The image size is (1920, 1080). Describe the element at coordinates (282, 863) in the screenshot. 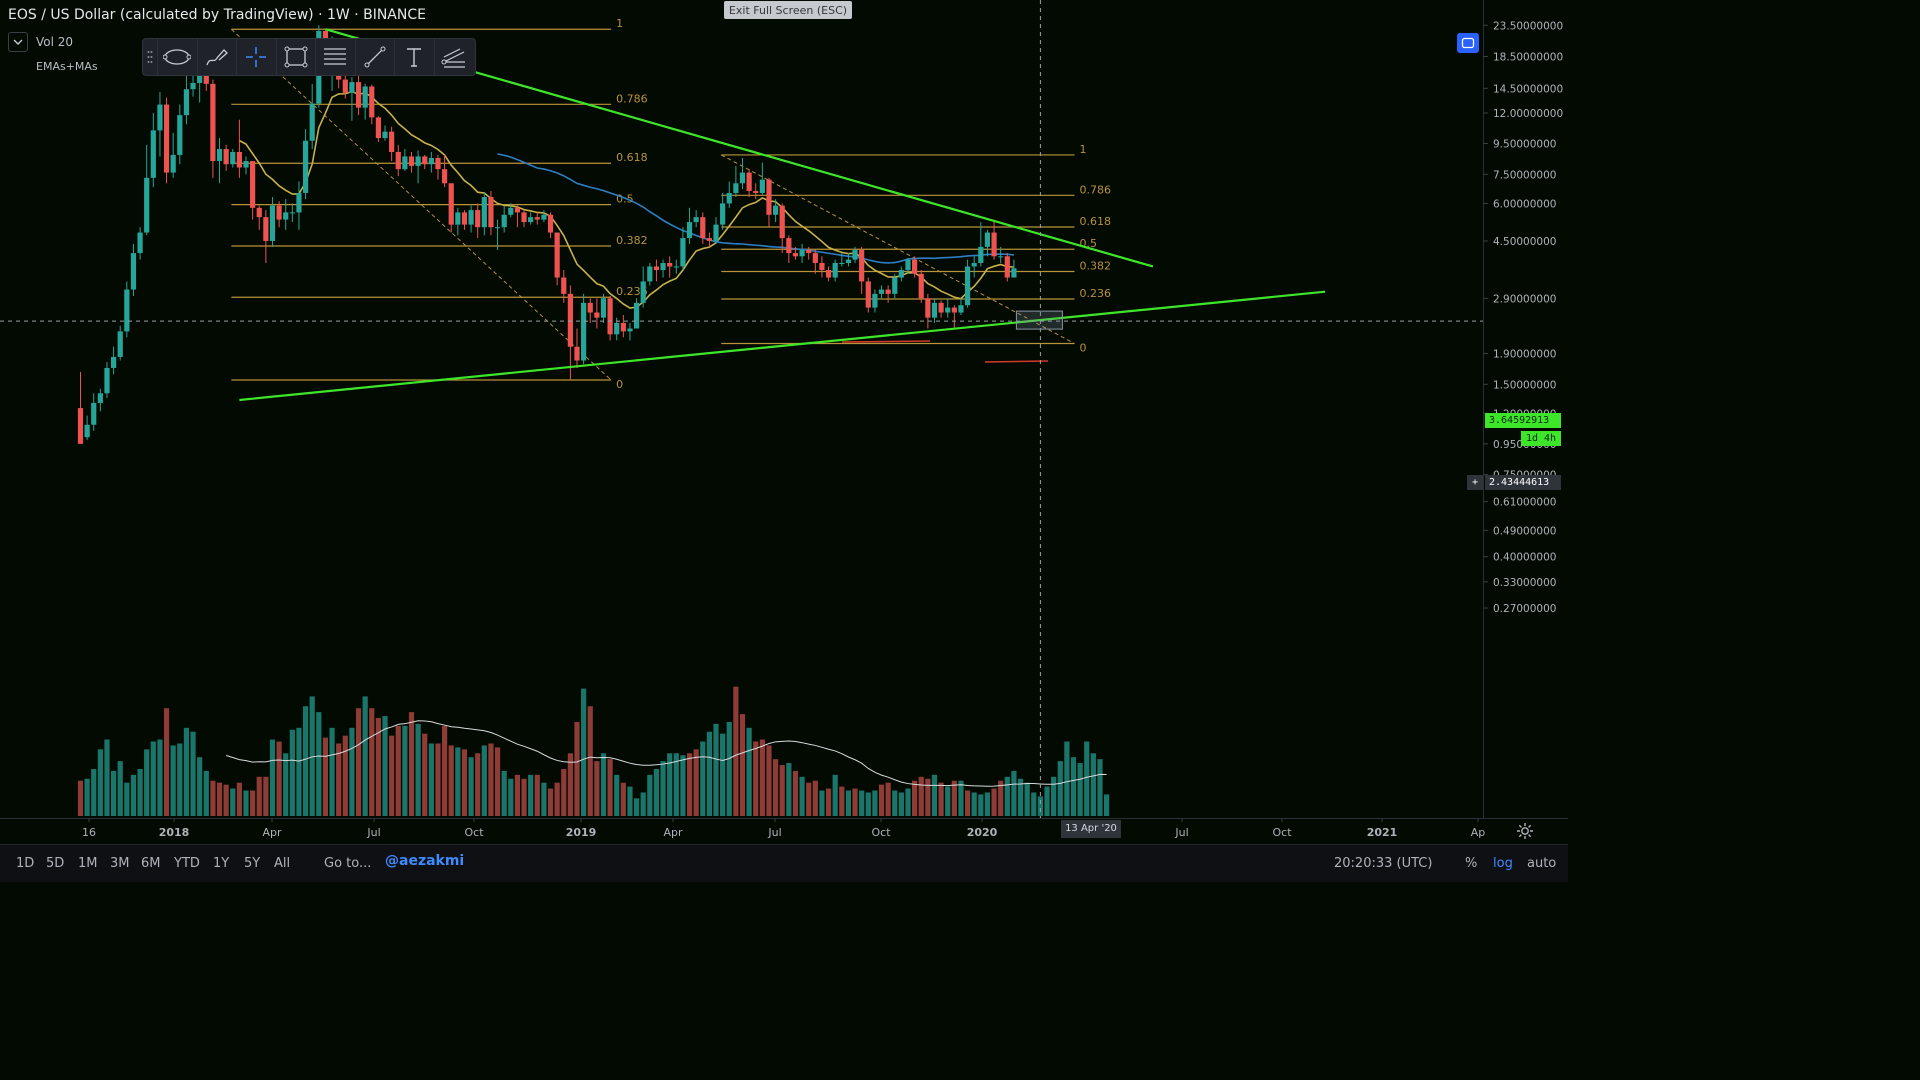

I see `timeframe-all: All` at that location.